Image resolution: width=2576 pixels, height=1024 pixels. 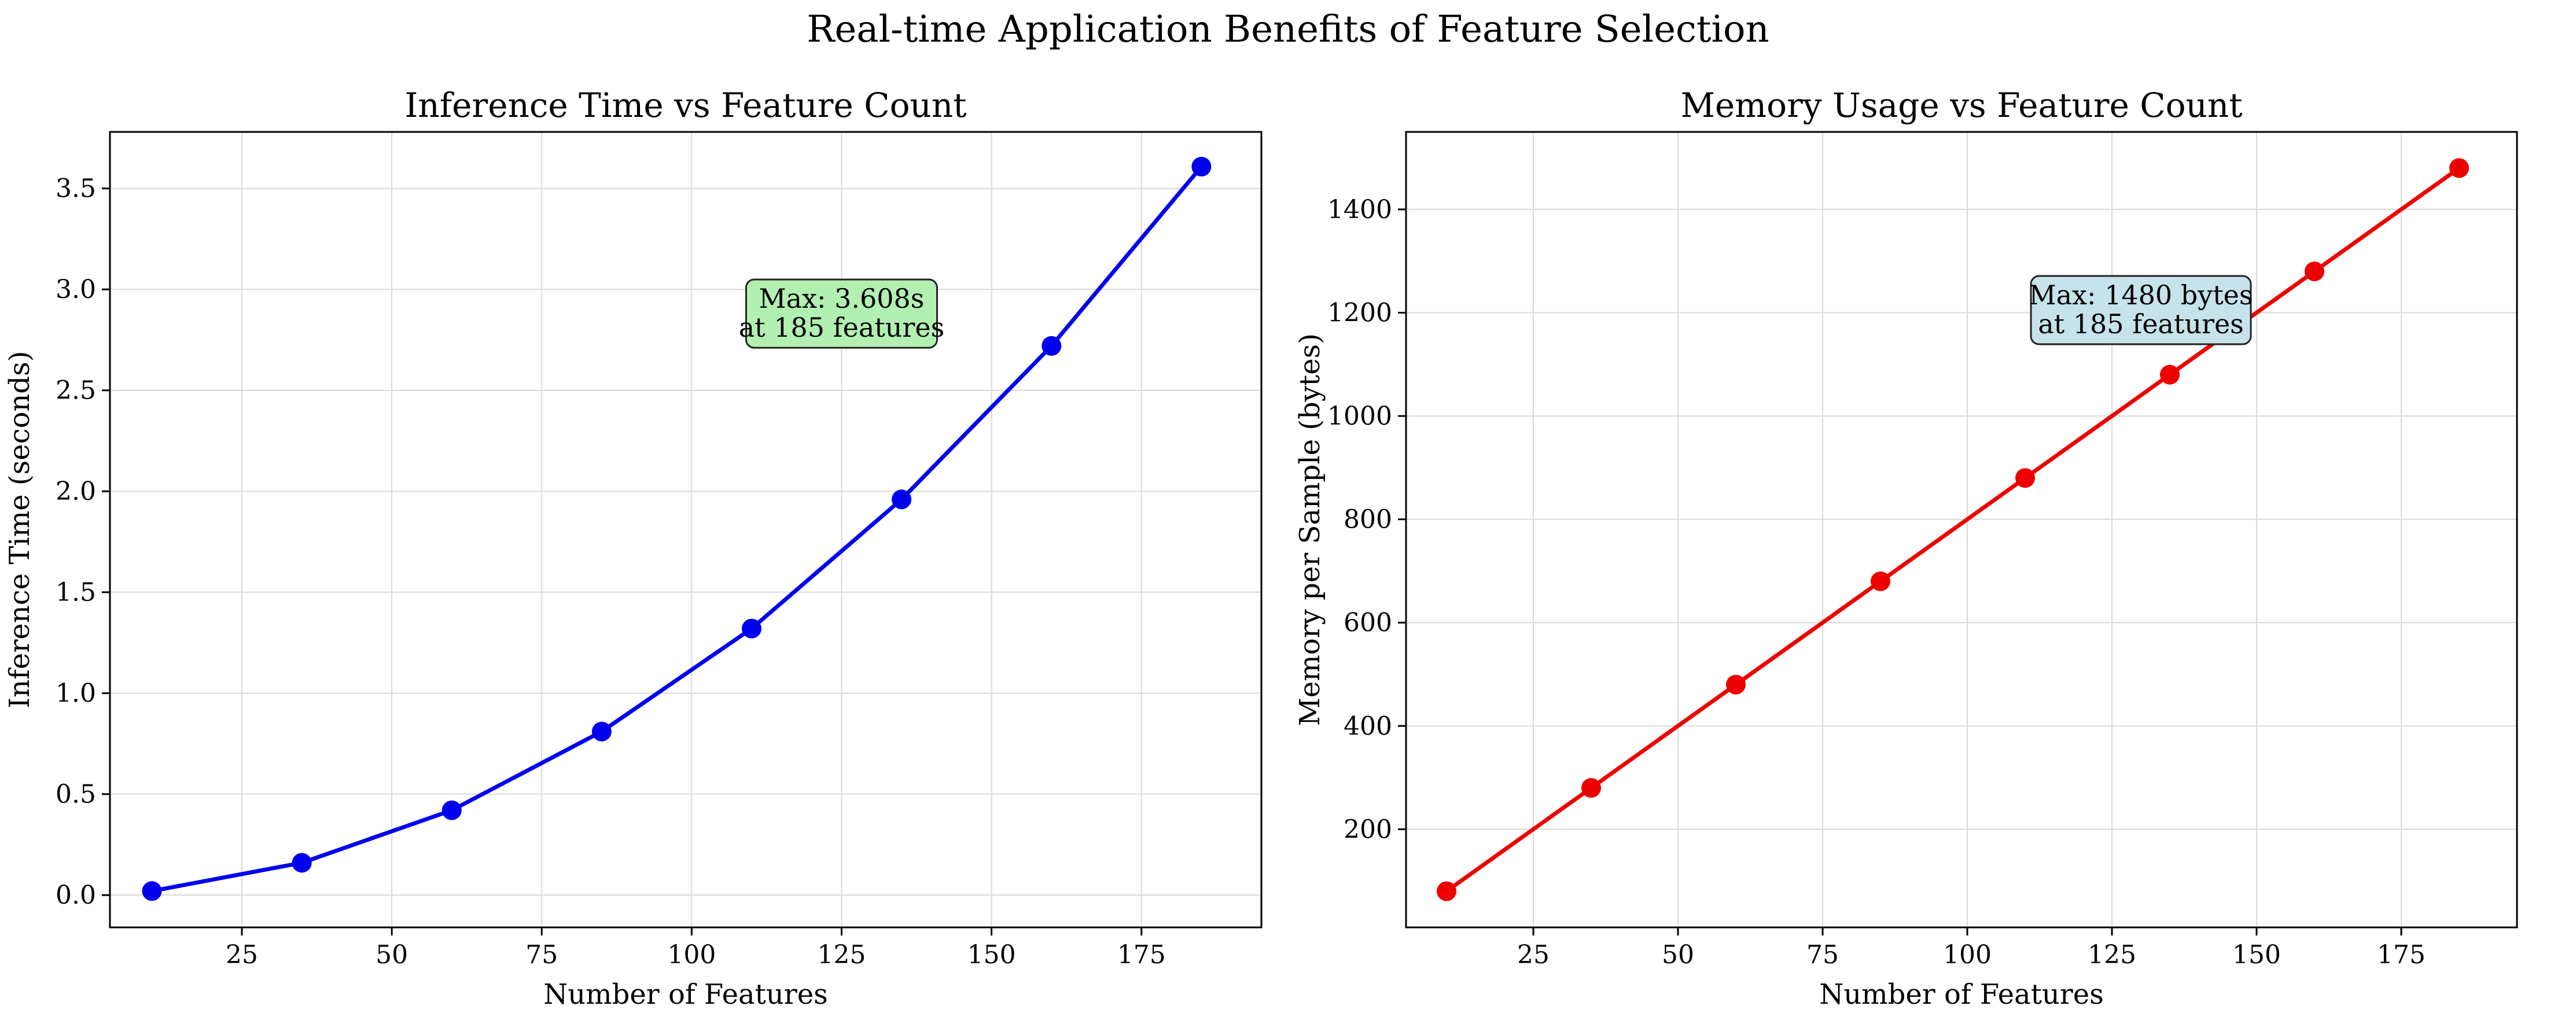 What do you see at coordinates (1368, 829) in the screenshot?
I see `y-tick-label: 200` at bounding box center [1368, 829].